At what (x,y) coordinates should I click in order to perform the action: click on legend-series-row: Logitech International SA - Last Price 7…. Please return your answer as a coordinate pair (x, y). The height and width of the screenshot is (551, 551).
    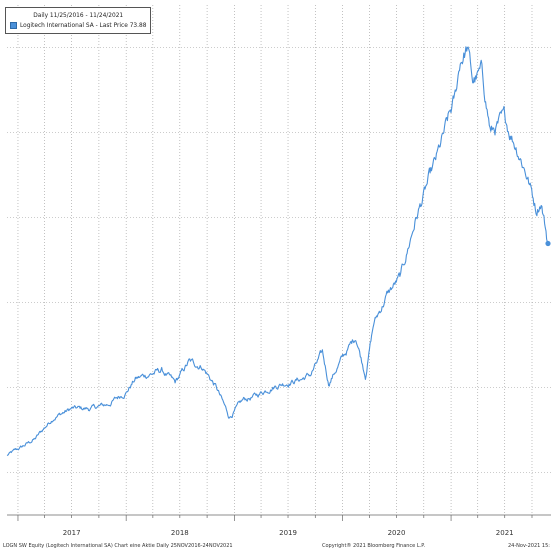
    Looking at the image, I should click on (78, 25).